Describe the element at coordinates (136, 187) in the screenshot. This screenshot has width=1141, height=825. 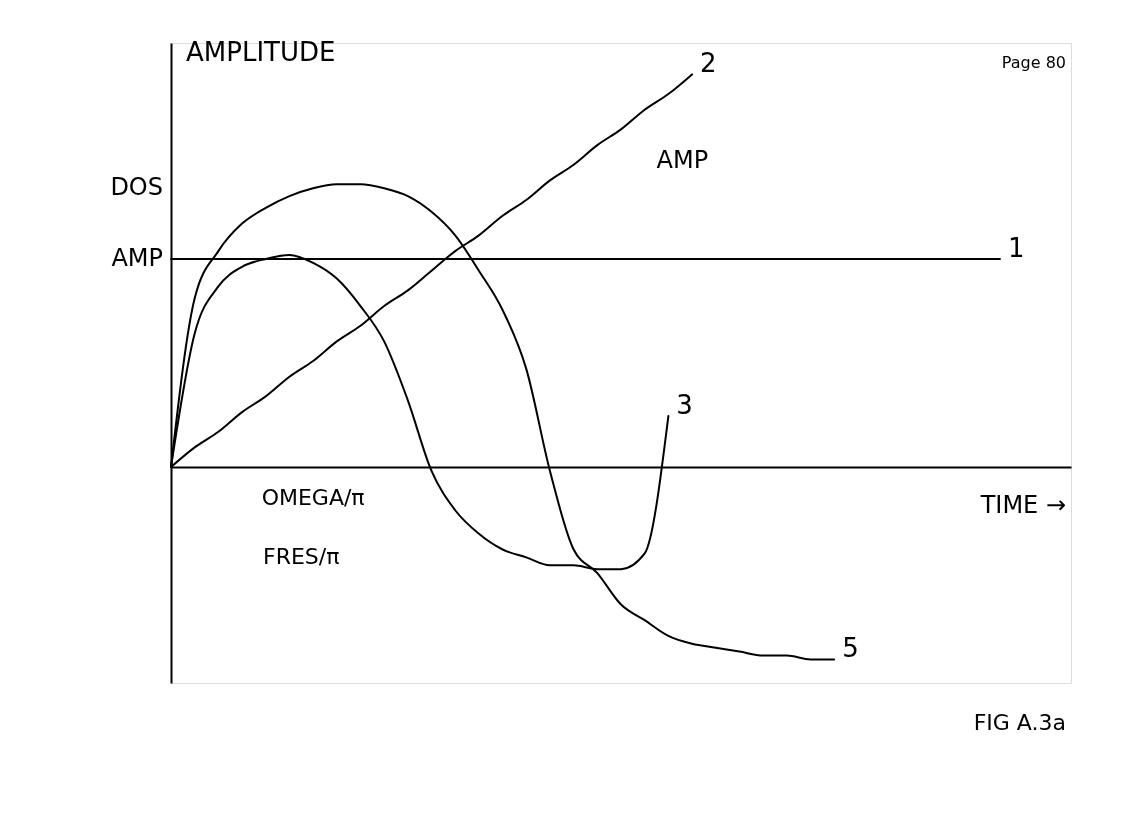
I see `annotation: DOS` at that location.